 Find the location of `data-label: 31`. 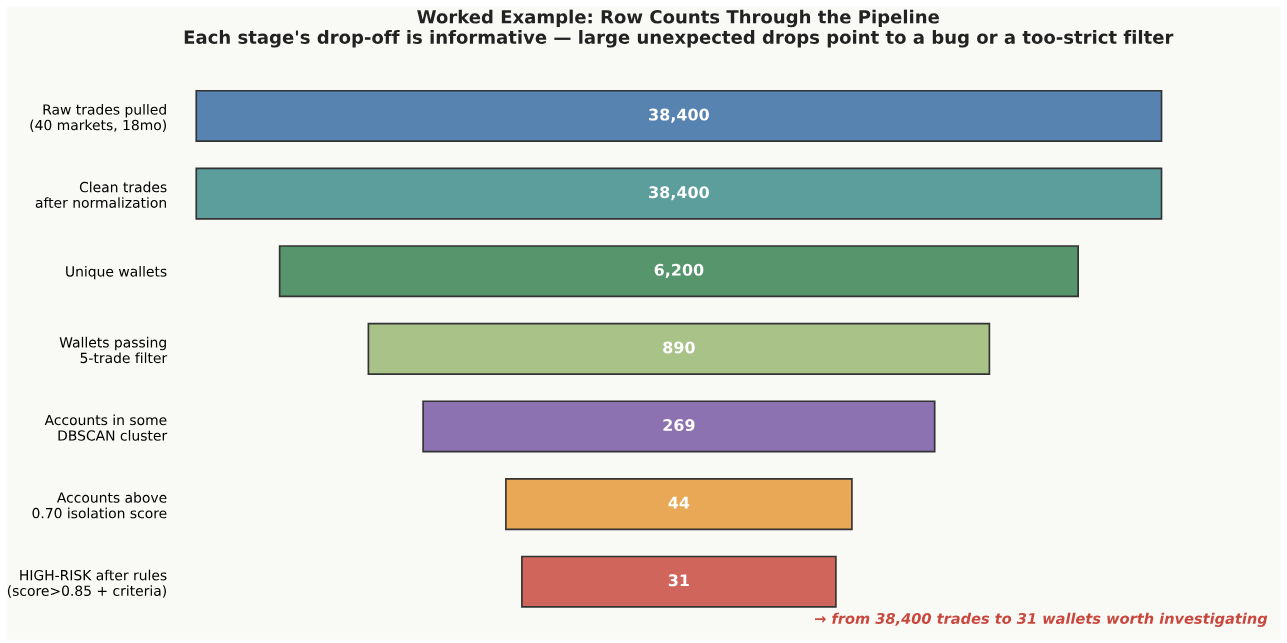

data-label: 31 is located at coordinates (678, 580).